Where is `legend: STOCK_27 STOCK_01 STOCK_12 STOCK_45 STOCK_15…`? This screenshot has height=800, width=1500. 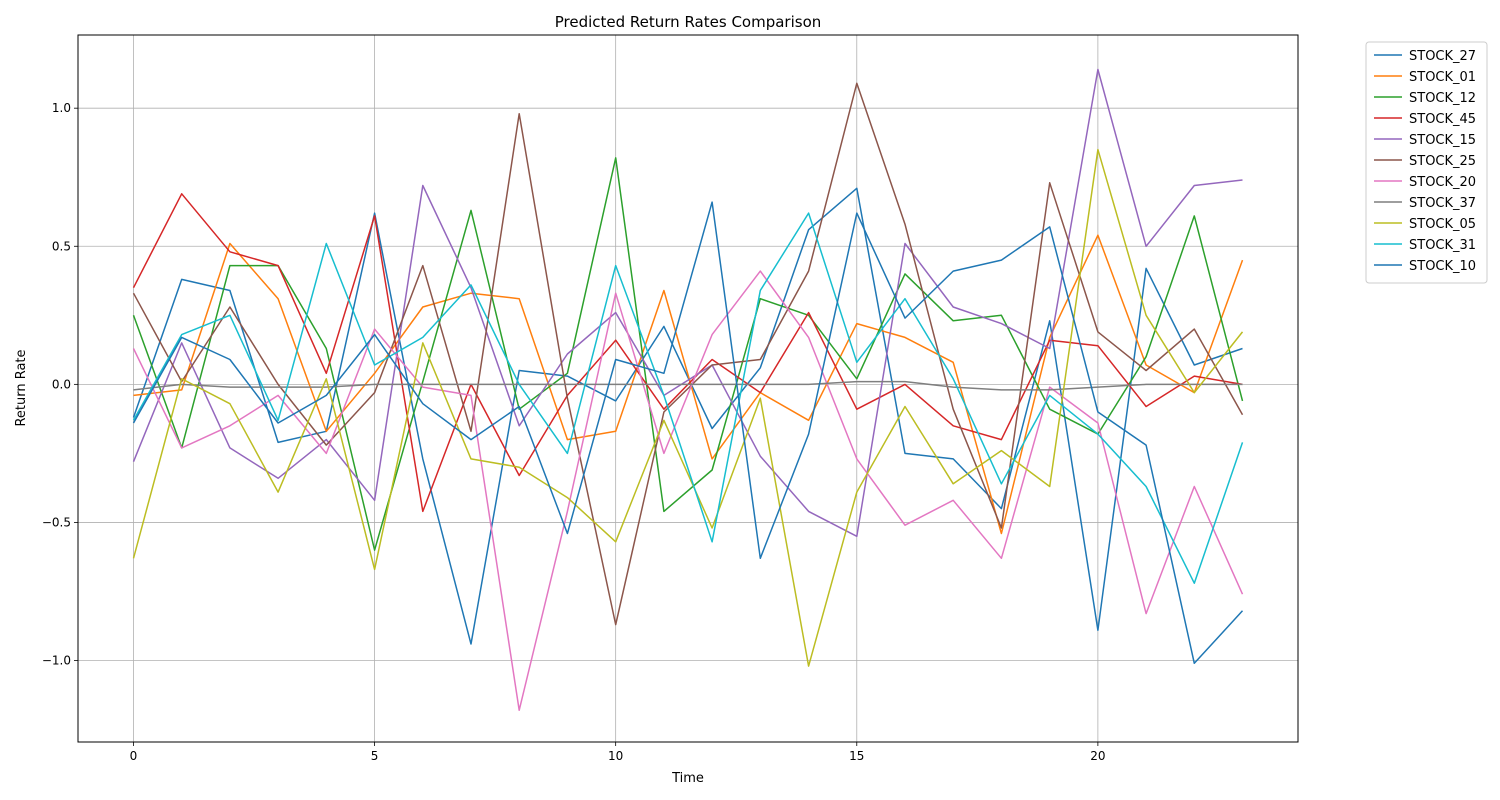 legend: STOCK_27 STOCK_01 STOCK_12 STOCK_45 STOCK_15… is located at coordinates (1426, 162).